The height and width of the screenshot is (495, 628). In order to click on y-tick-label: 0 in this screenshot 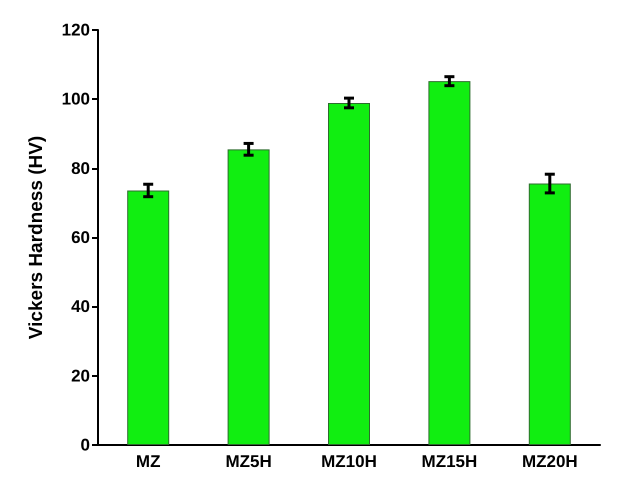, I will do `click(85, 445)`.